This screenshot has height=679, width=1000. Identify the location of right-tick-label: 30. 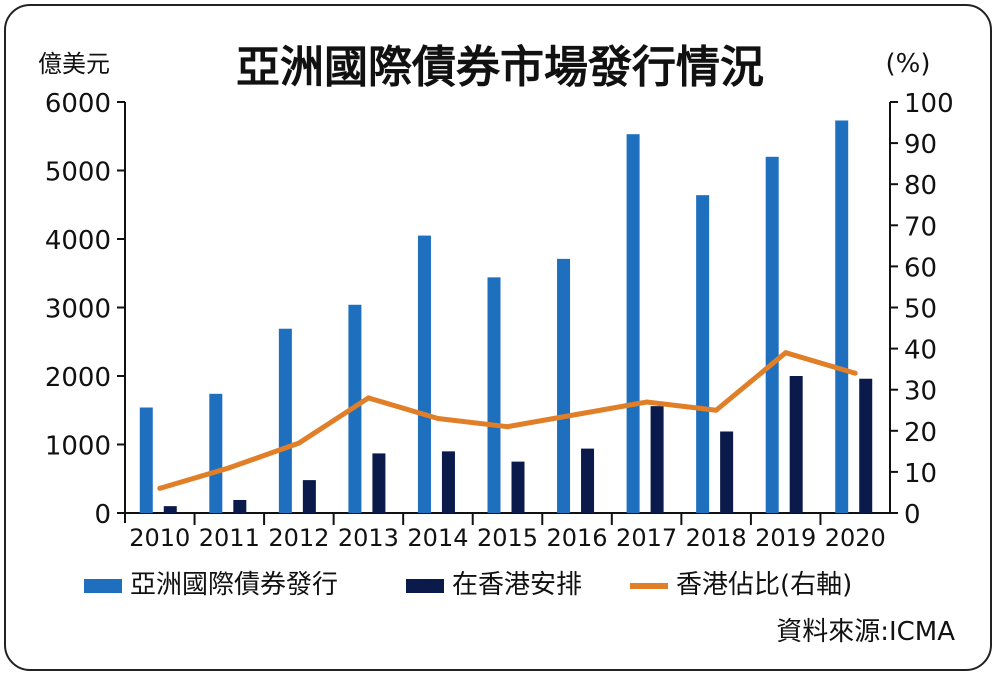
(920, 392).